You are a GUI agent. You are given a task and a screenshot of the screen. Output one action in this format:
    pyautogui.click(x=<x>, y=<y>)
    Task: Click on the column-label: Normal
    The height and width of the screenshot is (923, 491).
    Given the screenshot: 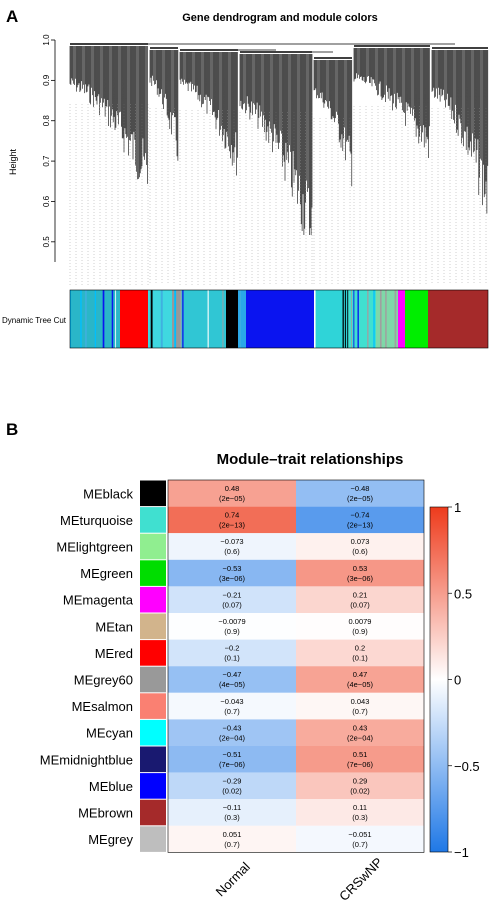 What is the action you would take?
    pyautogui.click(x=233, y=879)
    